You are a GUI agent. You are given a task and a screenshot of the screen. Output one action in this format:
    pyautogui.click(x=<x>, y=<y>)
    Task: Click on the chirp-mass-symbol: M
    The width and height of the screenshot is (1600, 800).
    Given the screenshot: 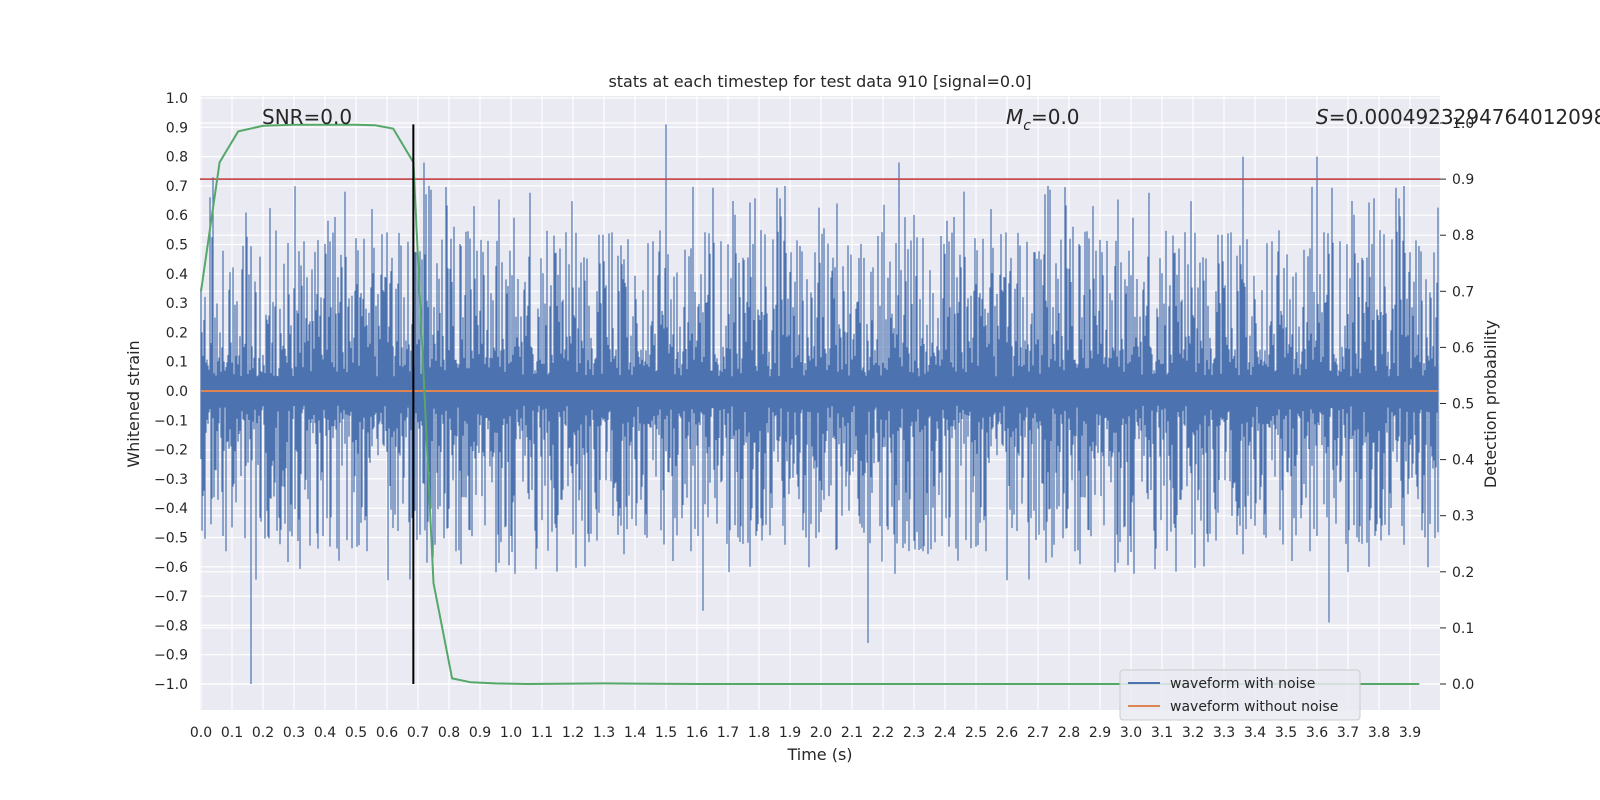 What is the action you would take?
    pyautogui.click(x=1014, y=117)
    